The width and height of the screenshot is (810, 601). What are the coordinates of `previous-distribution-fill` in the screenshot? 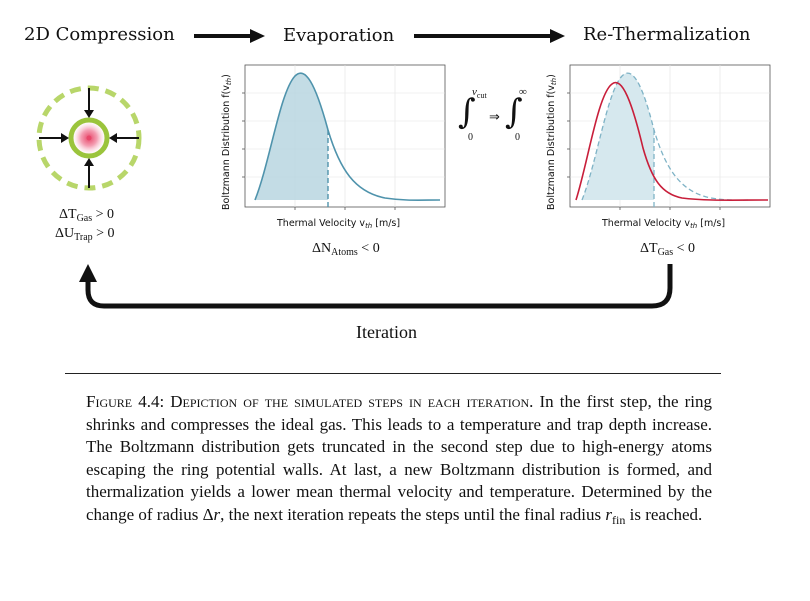 It's located at (618, 136).